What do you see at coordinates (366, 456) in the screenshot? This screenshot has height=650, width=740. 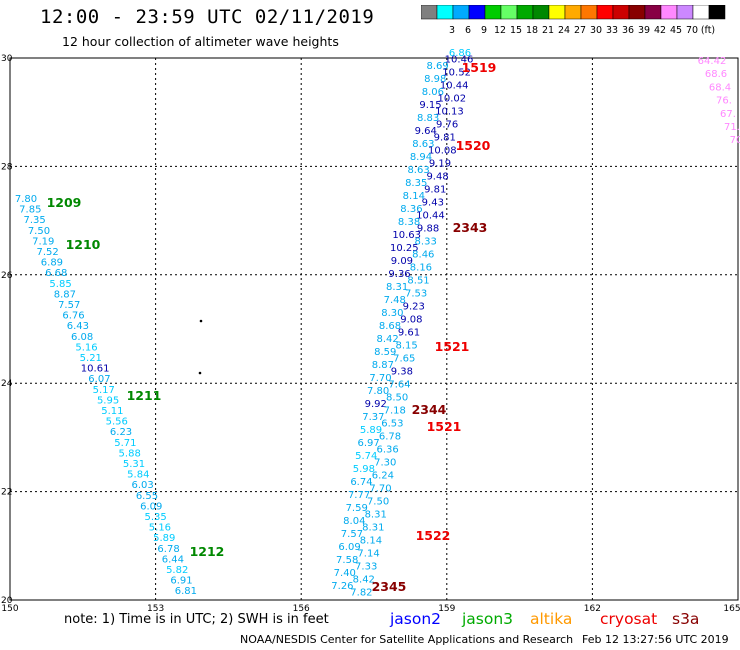 I see `wave-height-value: 5.74` at bounding box center [366, 456].